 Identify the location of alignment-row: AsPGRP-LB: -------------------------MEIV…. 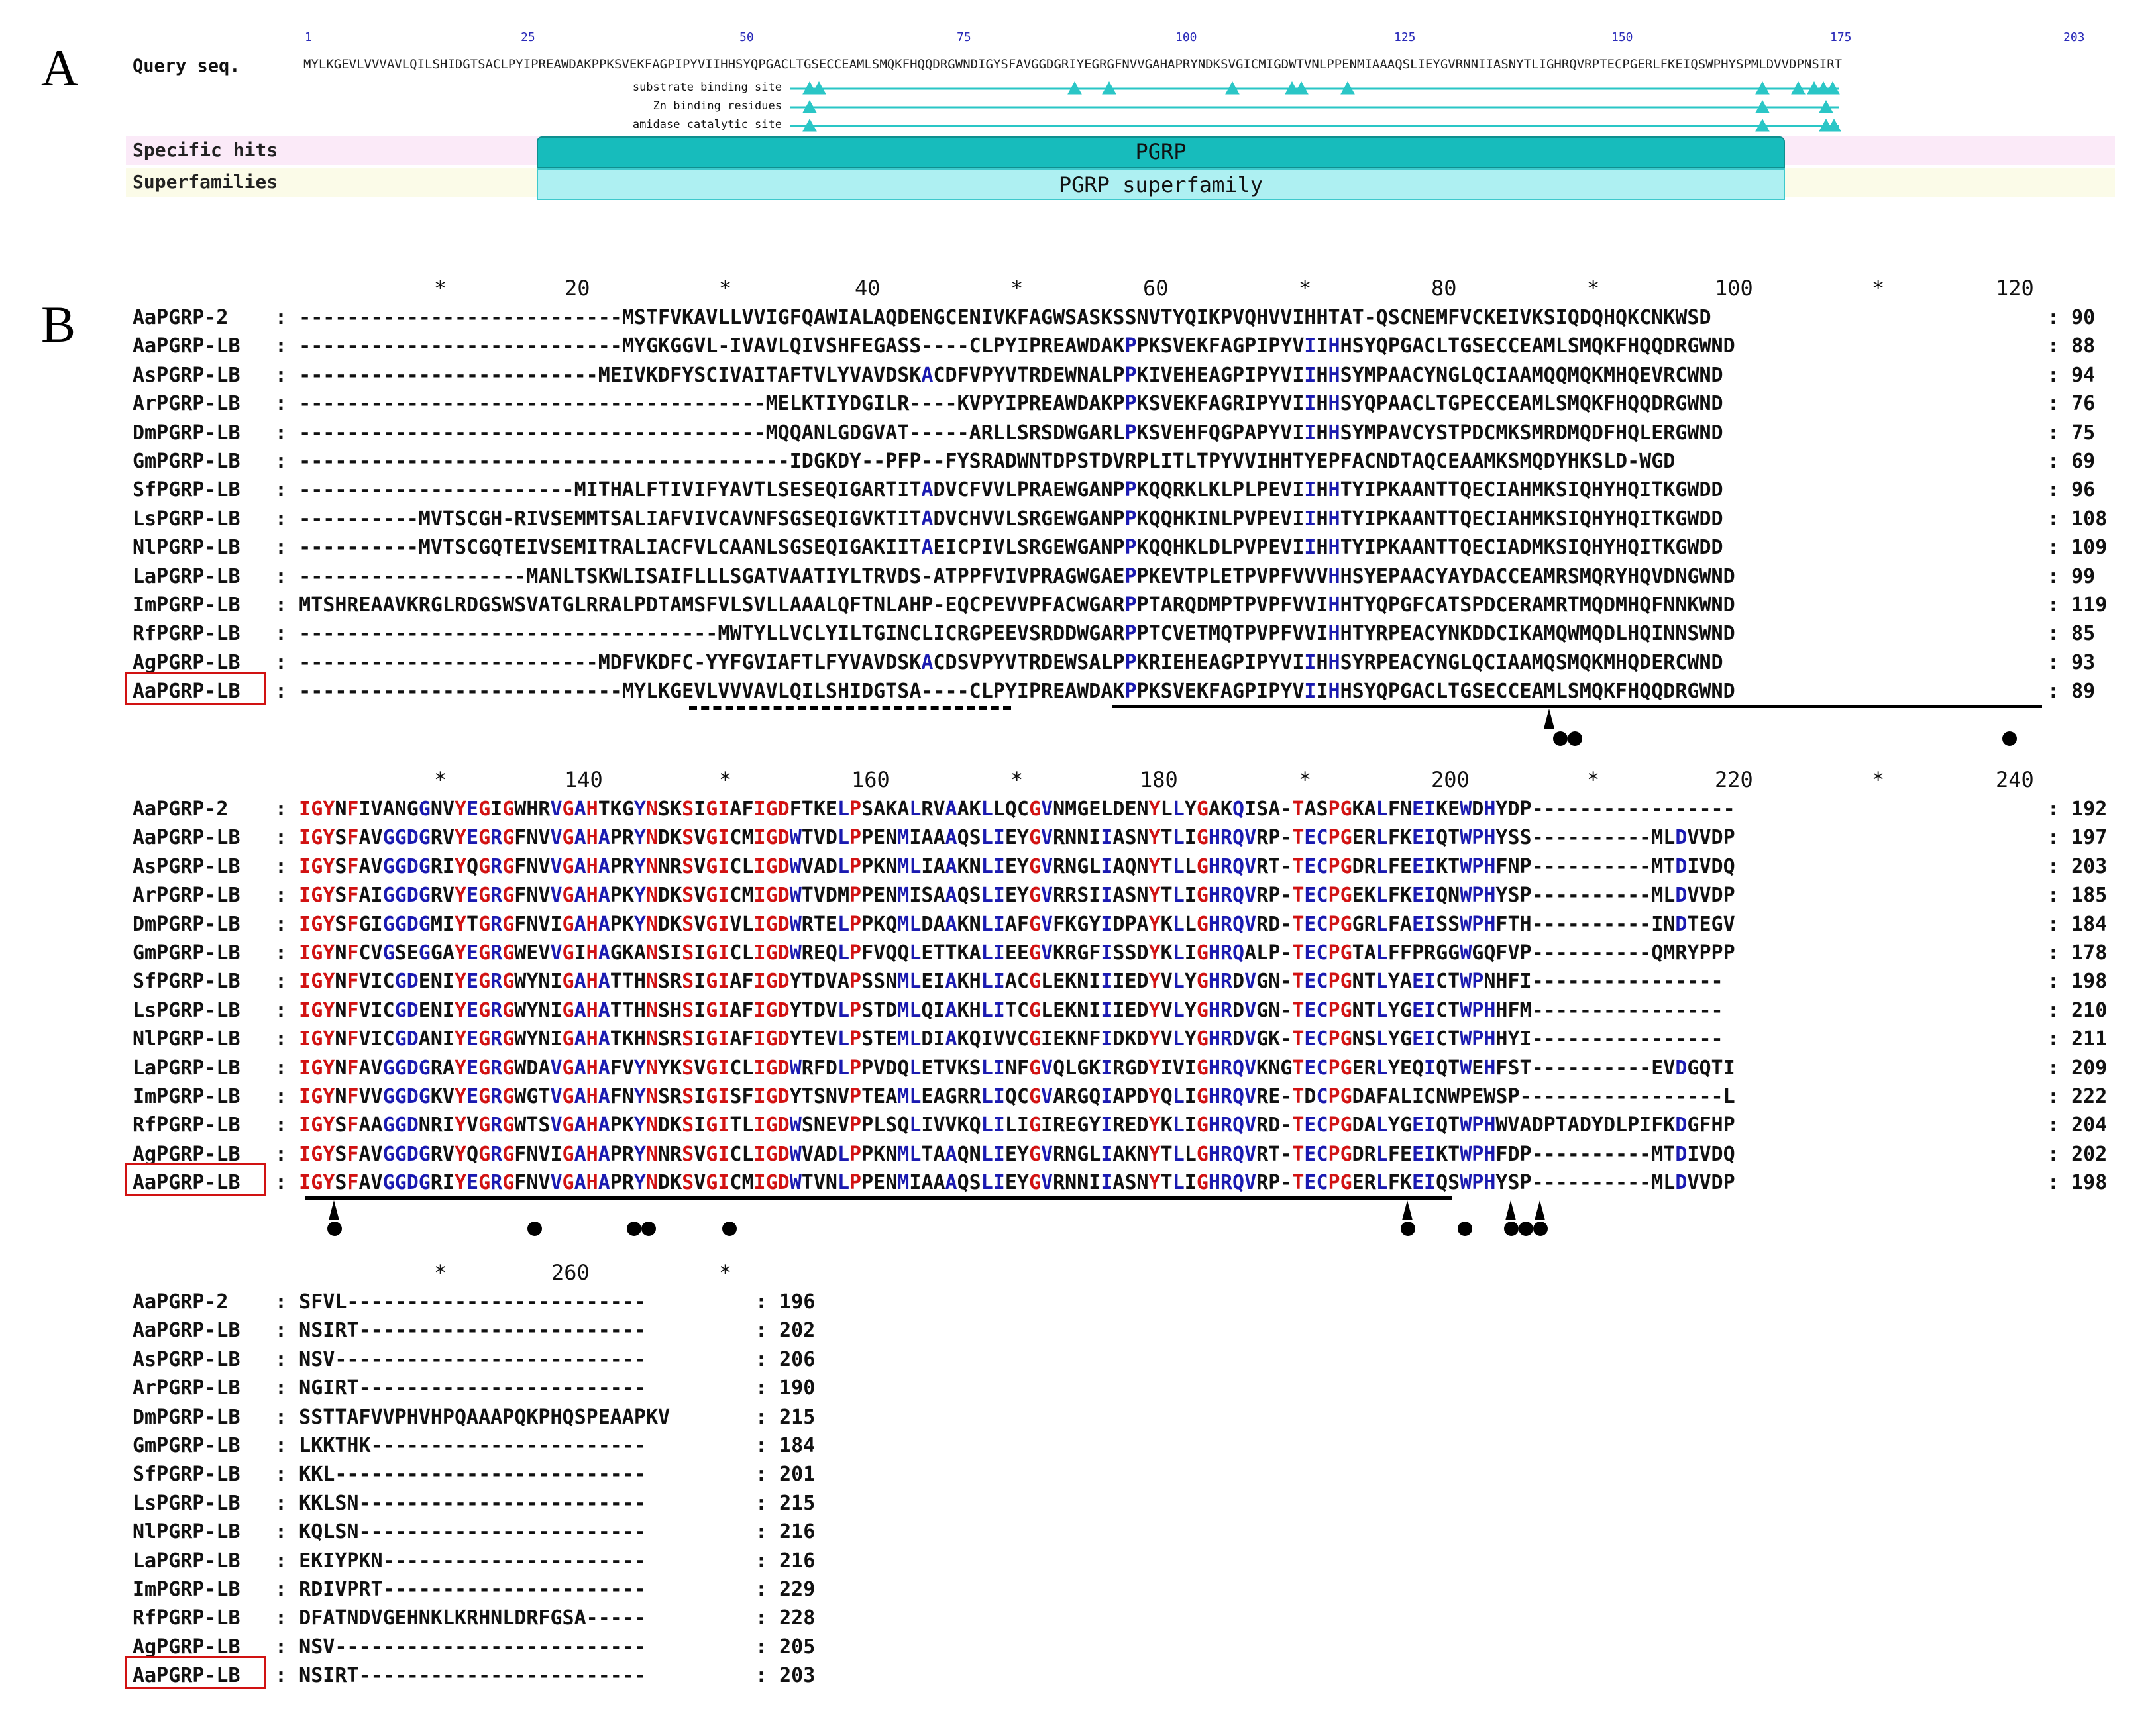
(928, 375).